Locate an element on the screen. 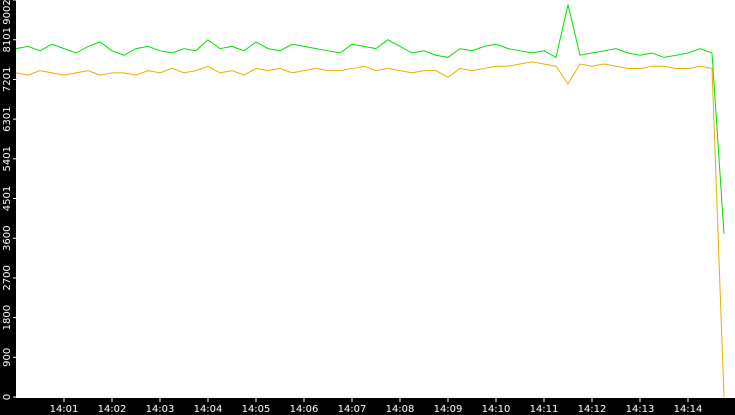  x-tick-label: 14:03 is located at coordinates (160, 409).